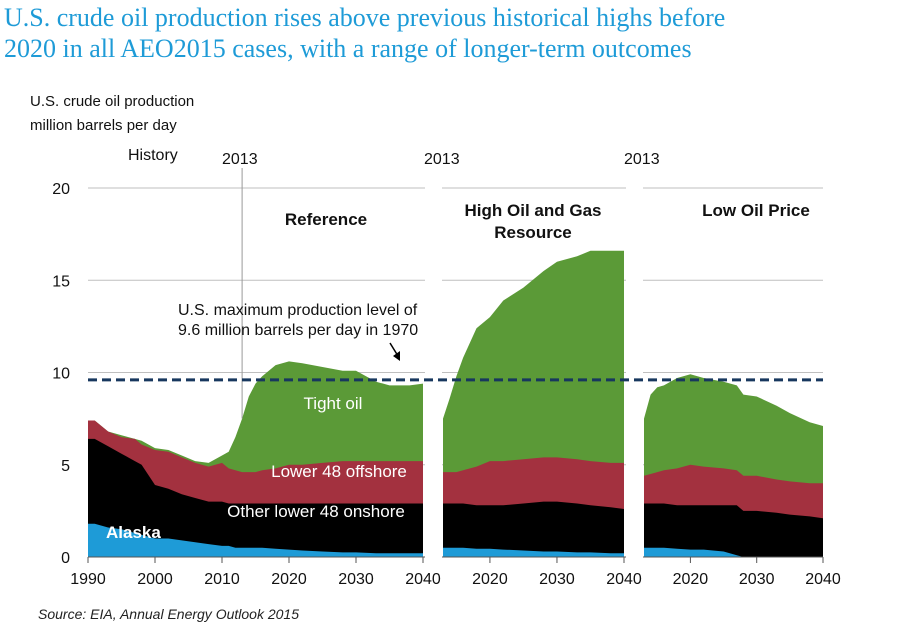 The width and height of the screenshot is (899, 631). Describe the element at coordinates (298, 330) in the screenshot. I see `max-production-label-line-2: 9.6 million barrels per day in 1970` at that location.